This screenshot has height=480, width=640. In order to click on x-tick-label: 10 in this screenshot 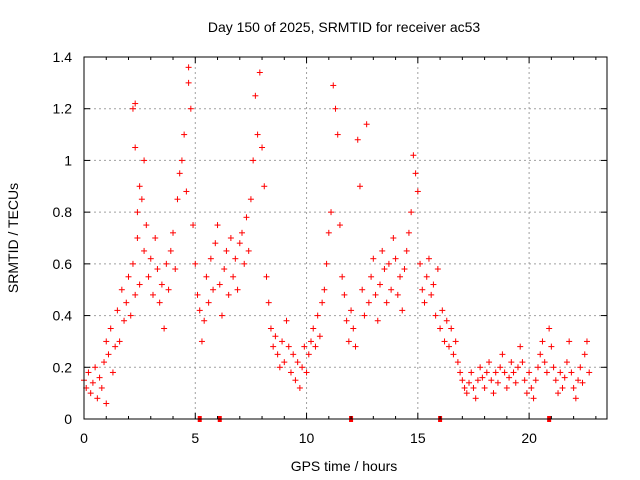, I will do `click(307, 438)`.